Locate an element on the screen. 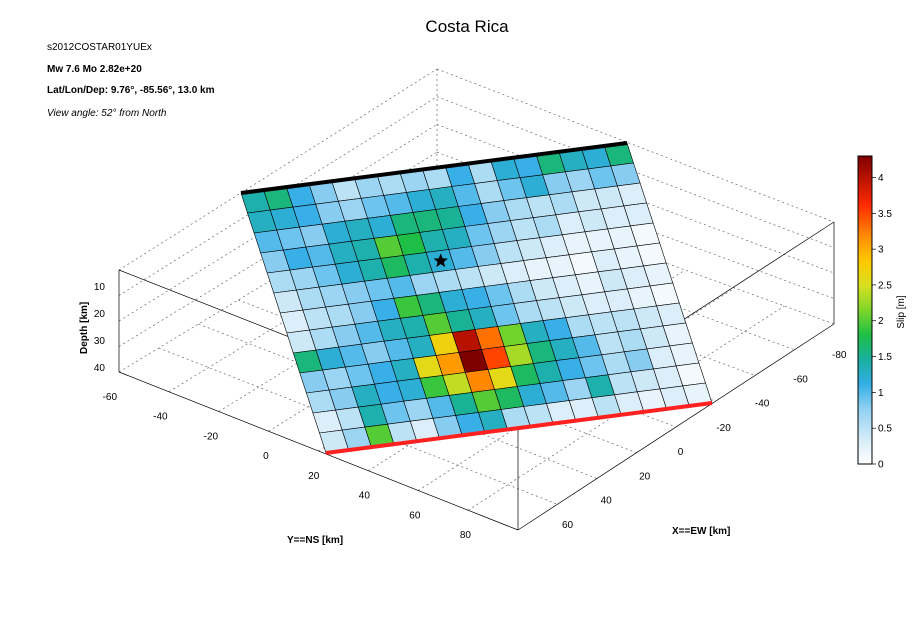 The width and height of the screenshot is (922, 620). ew-axis-ticks: -80 -60 -40 -20 0 20 40 60 is located at coordinates (704, 440).